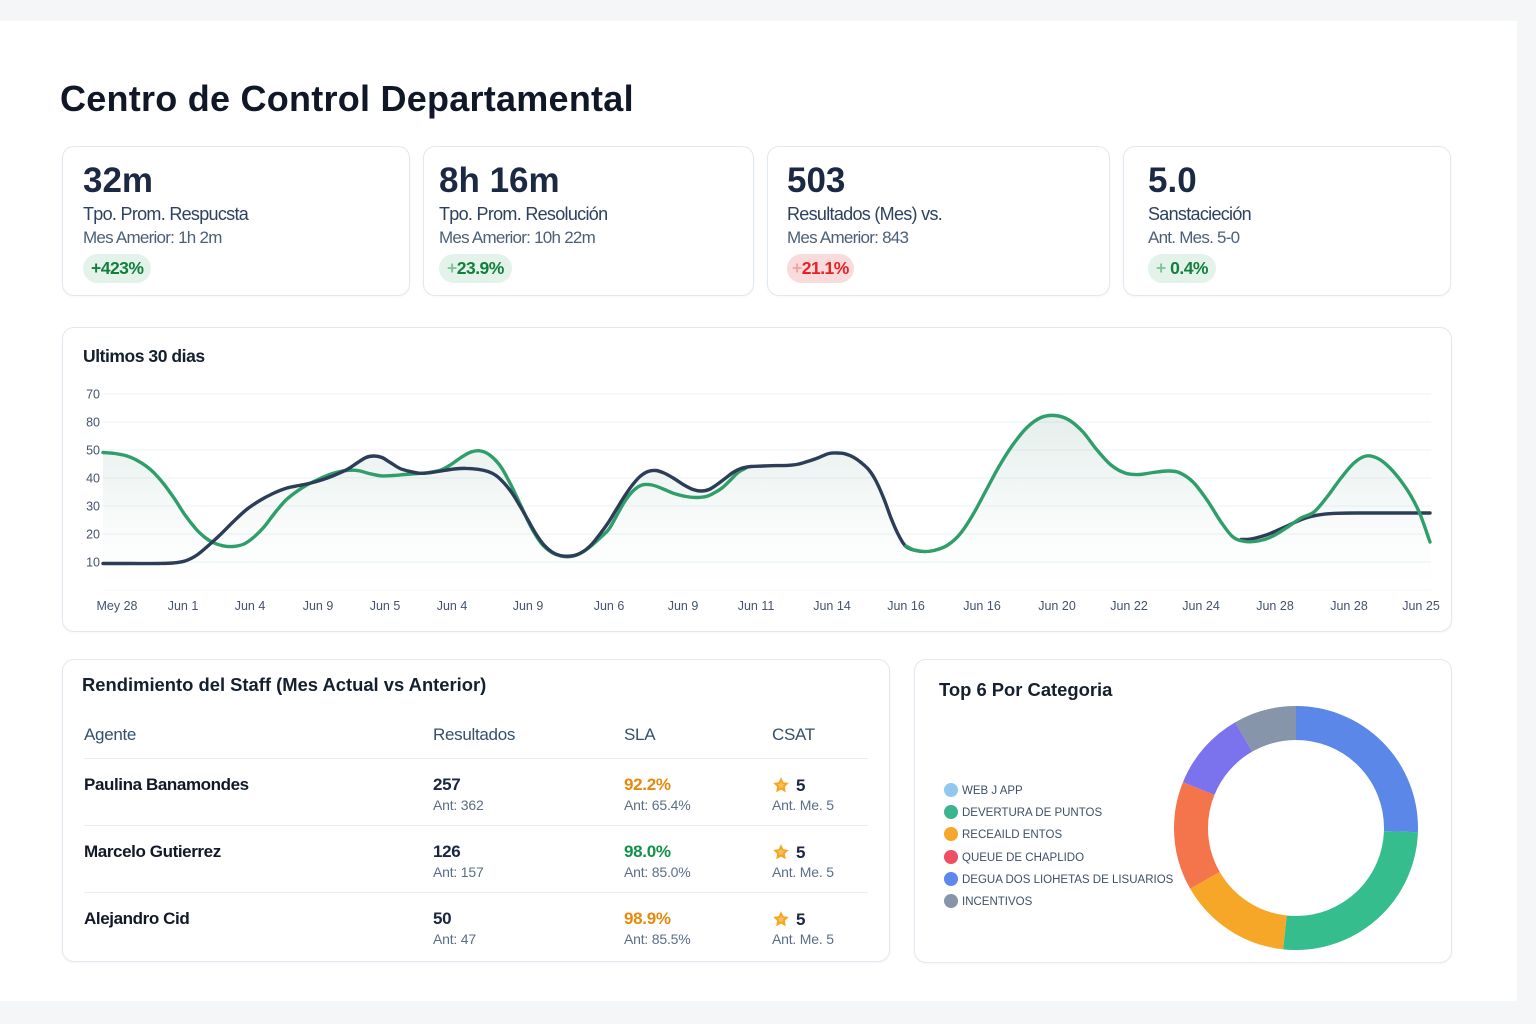 The width and height of the screenshot is (1536, 1024). I want to click on svg-text: Jun 24, so click(1201, 606).